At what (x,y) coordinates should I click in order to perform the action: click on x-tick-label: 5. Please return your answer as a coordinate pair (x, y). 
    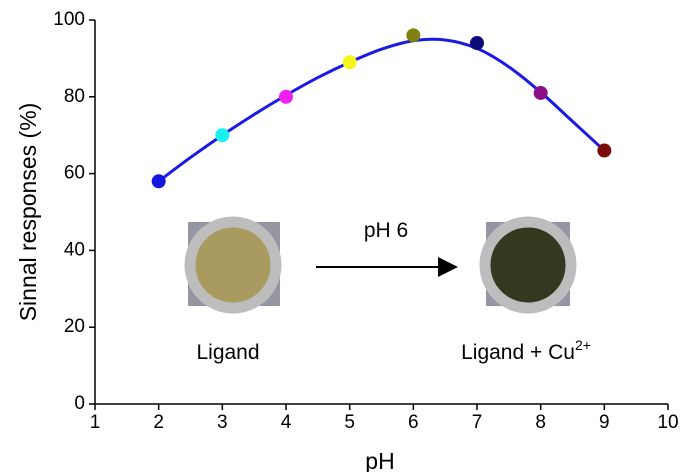
    Looking at the image, I should click on (349, 422).